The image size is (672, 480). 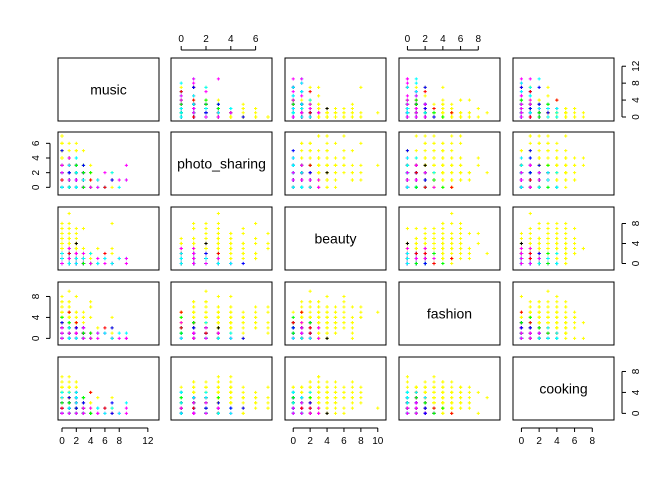 I want to click on panel-music-vs-fashion, so click(x=449, y=89).